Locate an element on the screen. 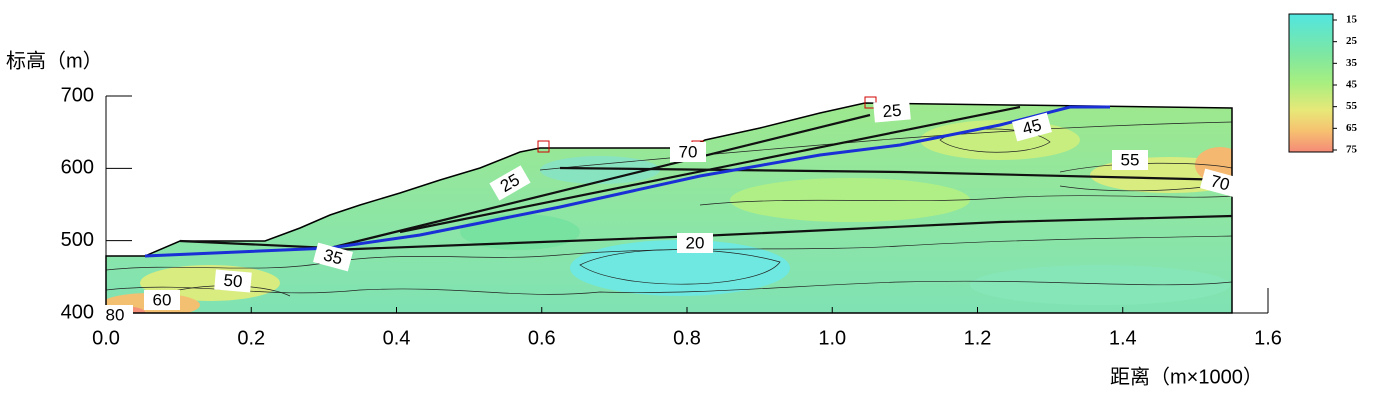 The width and height of the screenshot is (1375, 407). contour-label-text: 55 is located at coordinates (1130, 159).